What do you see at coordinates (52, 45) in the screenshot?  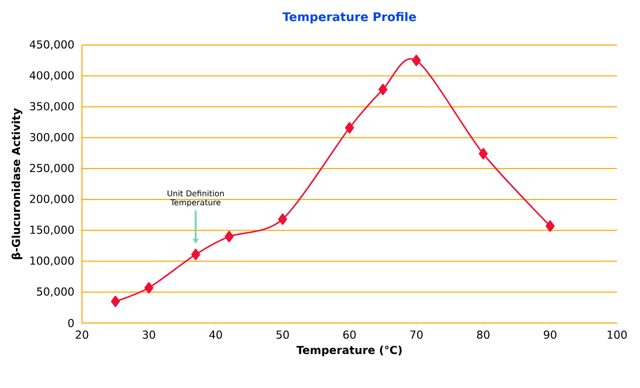 I see `y-tick-label: 450,000` at bounding box center [52, 45].